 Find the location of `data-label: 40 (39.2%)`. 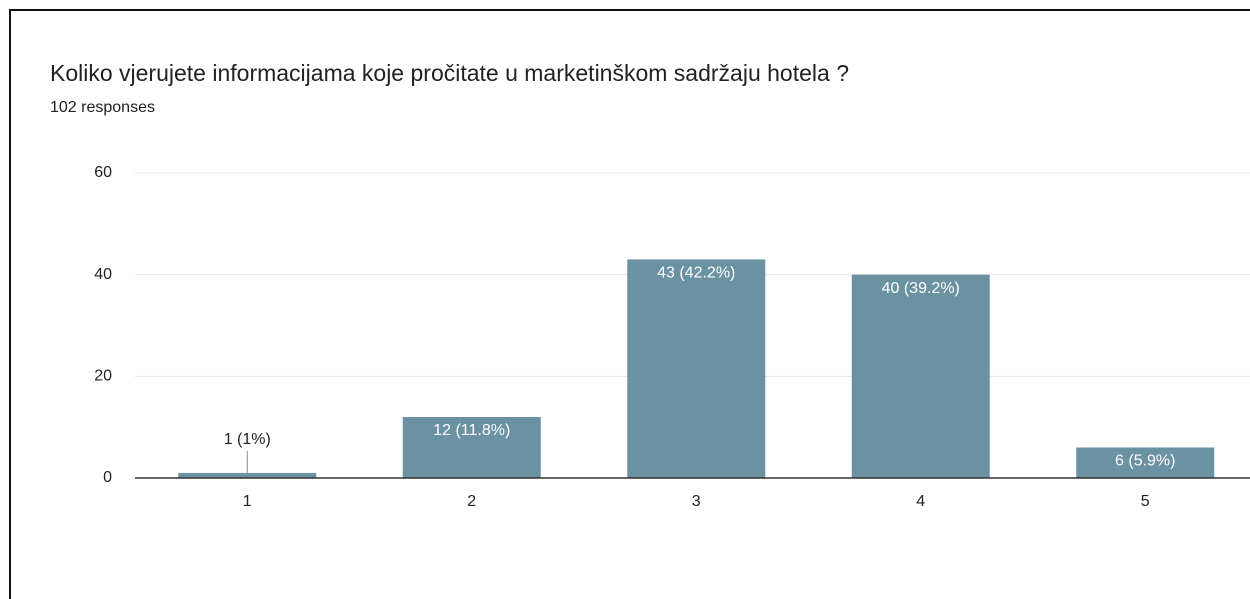

data-label: 40 (39.2%) is located at coordinates (921, 288).